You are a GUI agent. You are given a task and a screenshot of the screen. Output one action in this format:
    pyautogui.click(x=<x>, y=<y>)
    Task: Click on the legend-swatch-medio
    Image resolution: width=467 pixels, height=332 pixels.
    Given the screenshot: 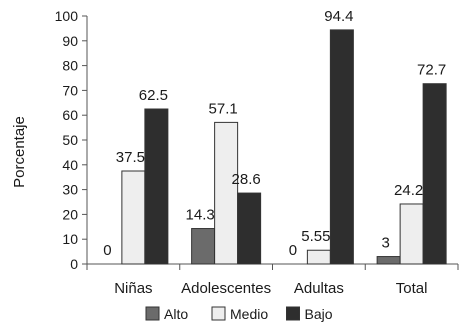 What is the action you would take?
    pyautogui.click(x=218, y=313)
    